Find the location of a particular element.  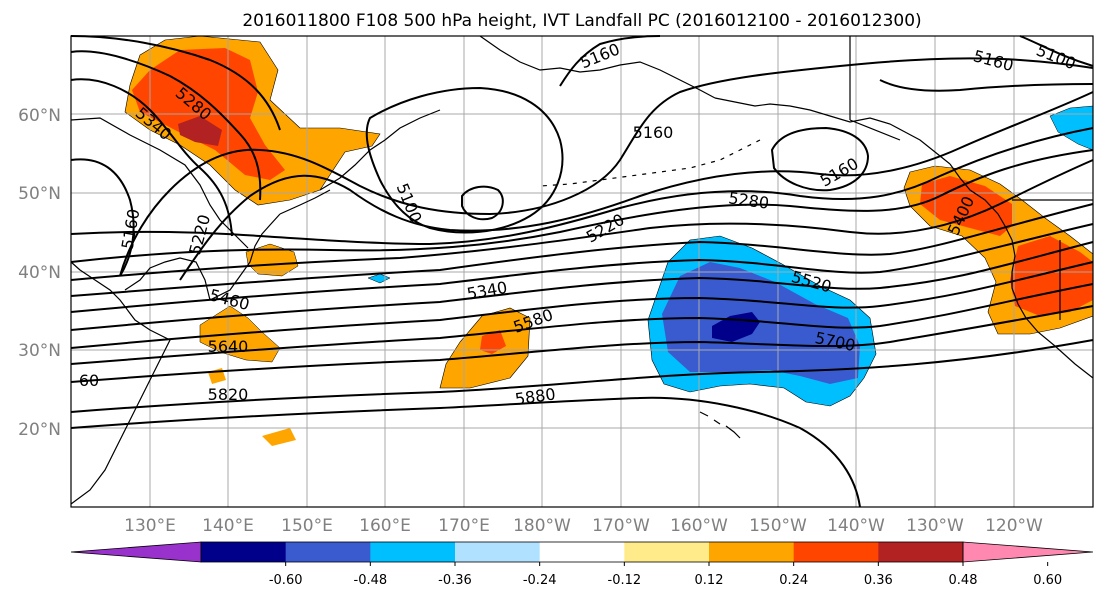

coastline-alaska is located at coordinates (832, 131).